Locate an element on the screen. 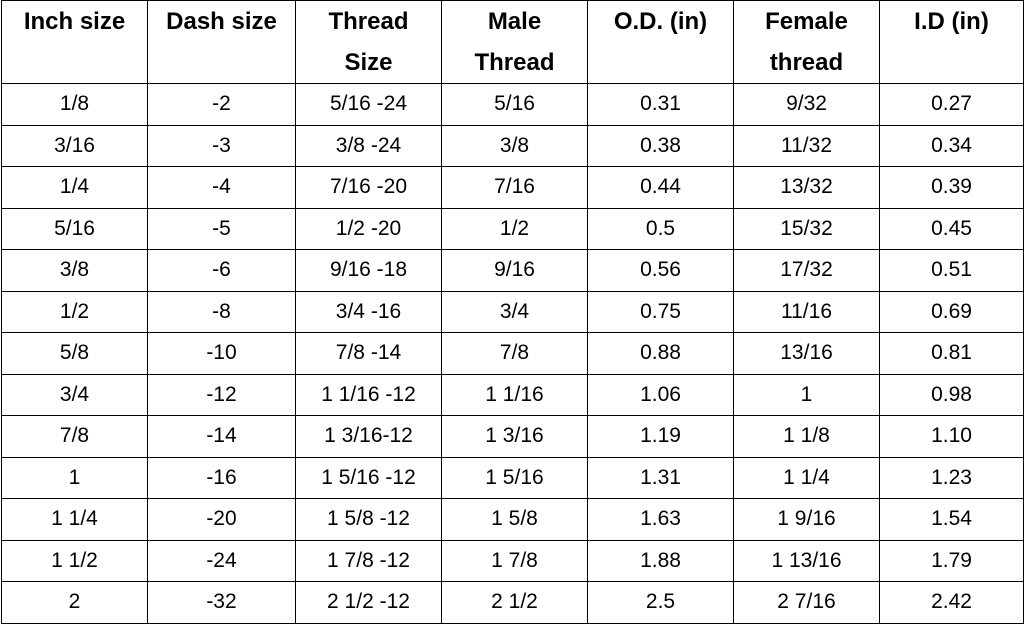 This screenshot has height=624, width=1024. cell-female-thread: 17/32 is located at coordinates (806, 270).